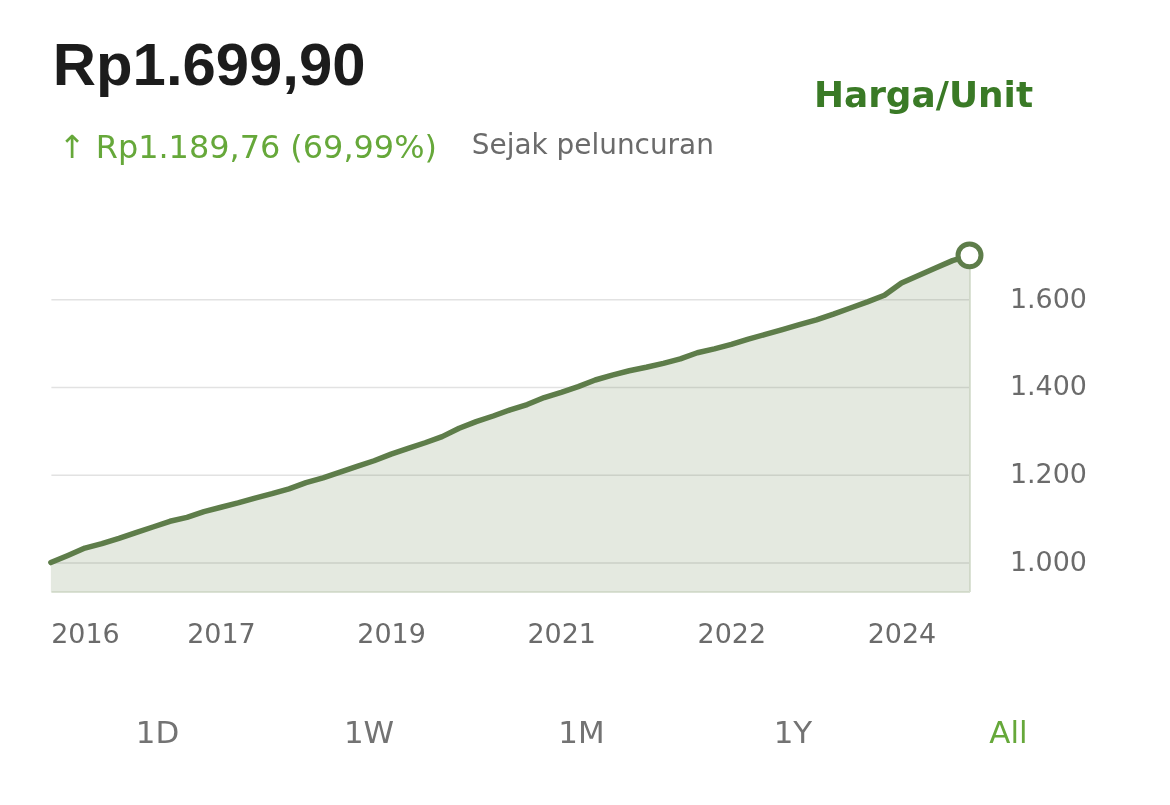 Image resolution: width=1170 pixels, height=805 pixels. I want to click on y-tick-label: 1.200, so click(1048, 474).